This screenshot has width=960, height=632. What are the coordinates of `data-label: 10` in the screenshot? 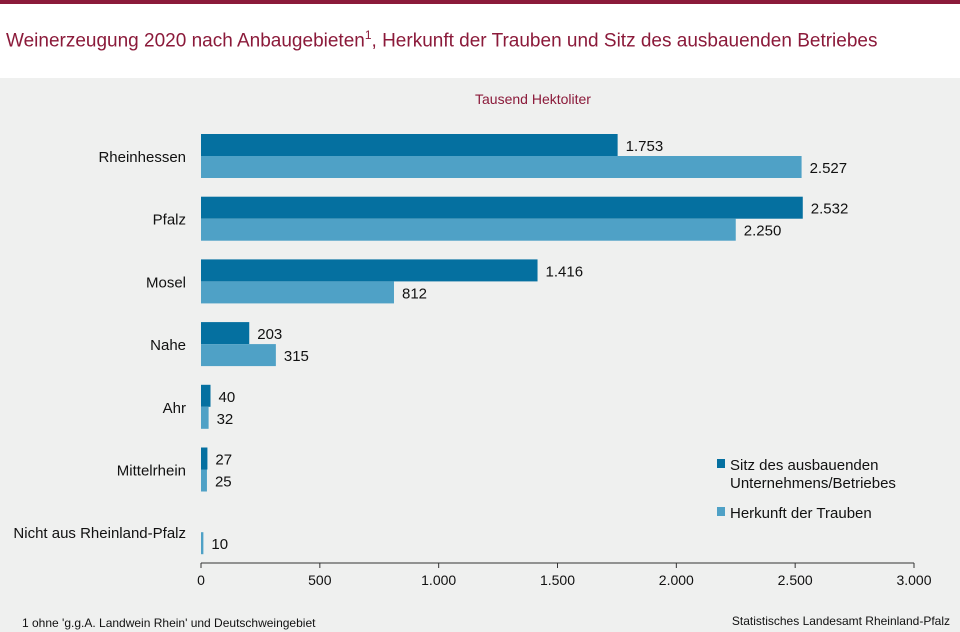 It's located at (219, 544).